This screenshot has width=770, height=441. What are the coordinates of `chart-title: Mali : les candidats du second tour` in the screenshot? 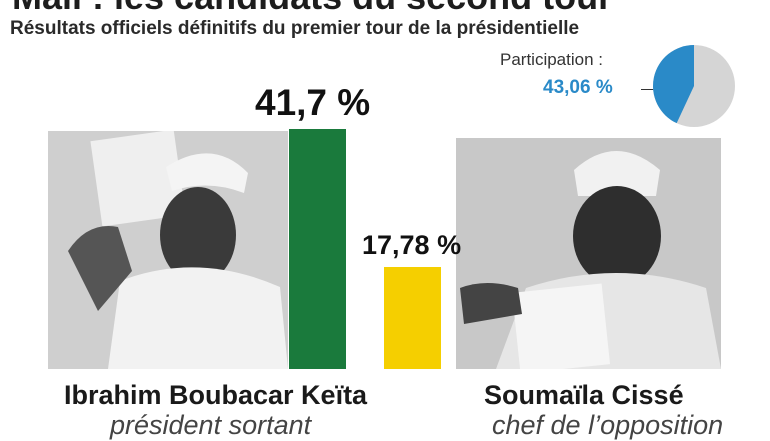 It's located at (382, 7).